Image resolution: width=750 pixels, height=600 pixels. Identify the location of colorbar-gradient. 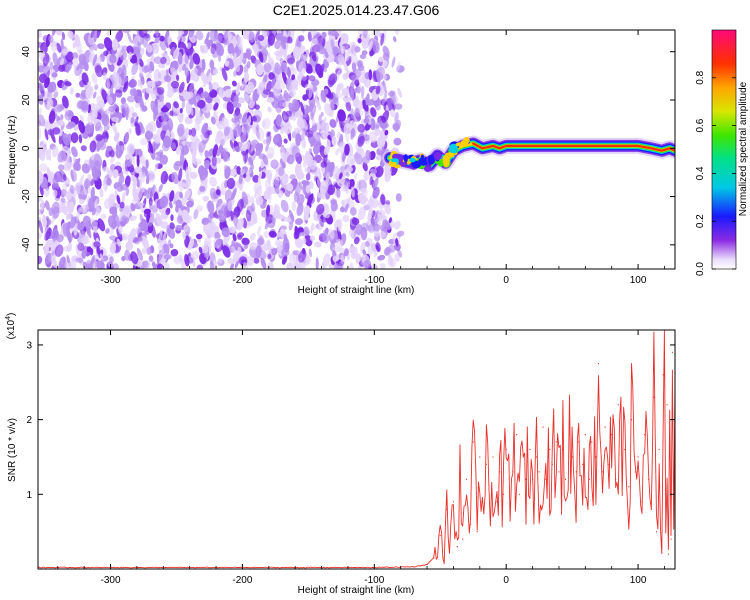
(724, 149).